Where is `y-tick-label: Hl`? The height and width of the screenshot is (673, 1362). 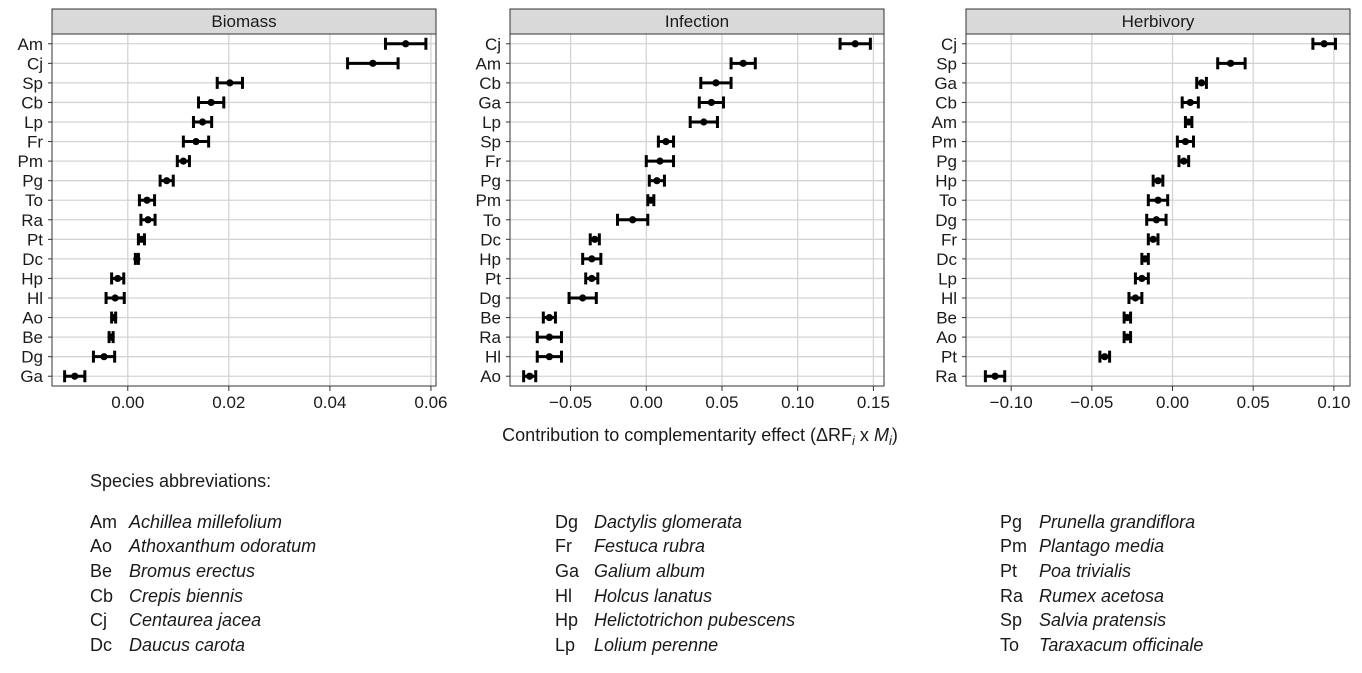 y-tick-label: Hl is located at coordinates (35, 298).